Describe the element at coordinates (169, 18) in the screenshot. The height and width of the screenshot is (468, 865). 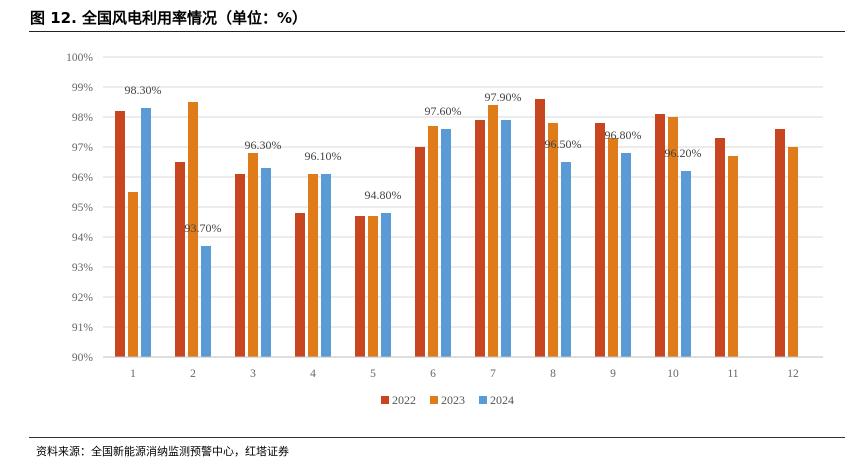
I see `figure-title: 图 12. 全国风电利用率情况（单位：%）` at that location.